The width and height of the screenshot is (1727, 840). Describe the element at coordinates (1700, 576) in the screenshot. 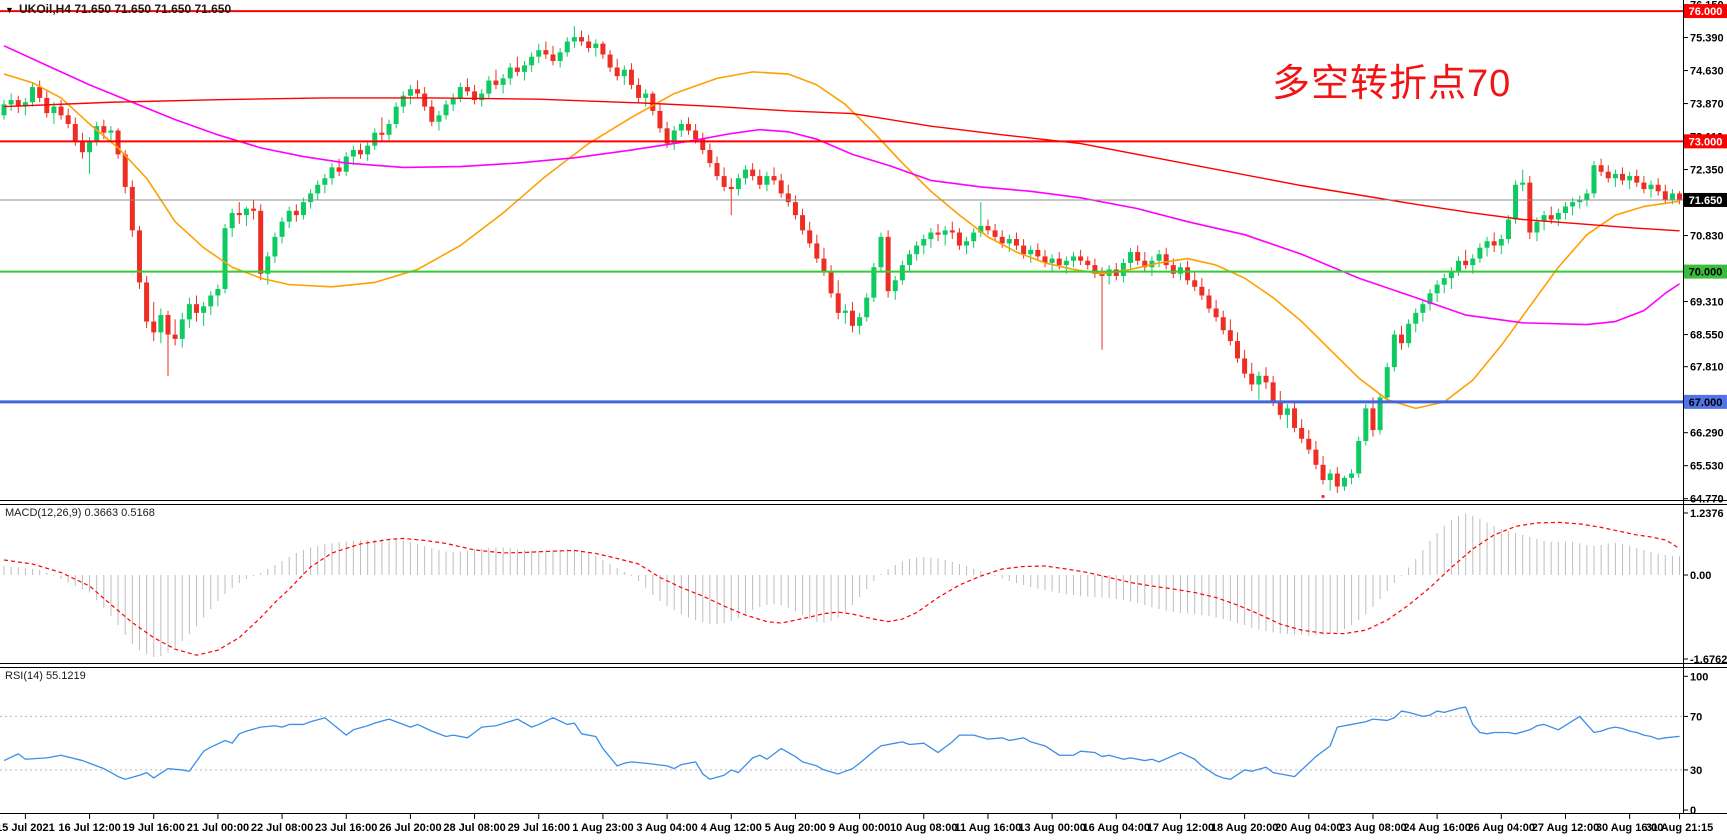

I see `svg-text: 0.00` at that location.